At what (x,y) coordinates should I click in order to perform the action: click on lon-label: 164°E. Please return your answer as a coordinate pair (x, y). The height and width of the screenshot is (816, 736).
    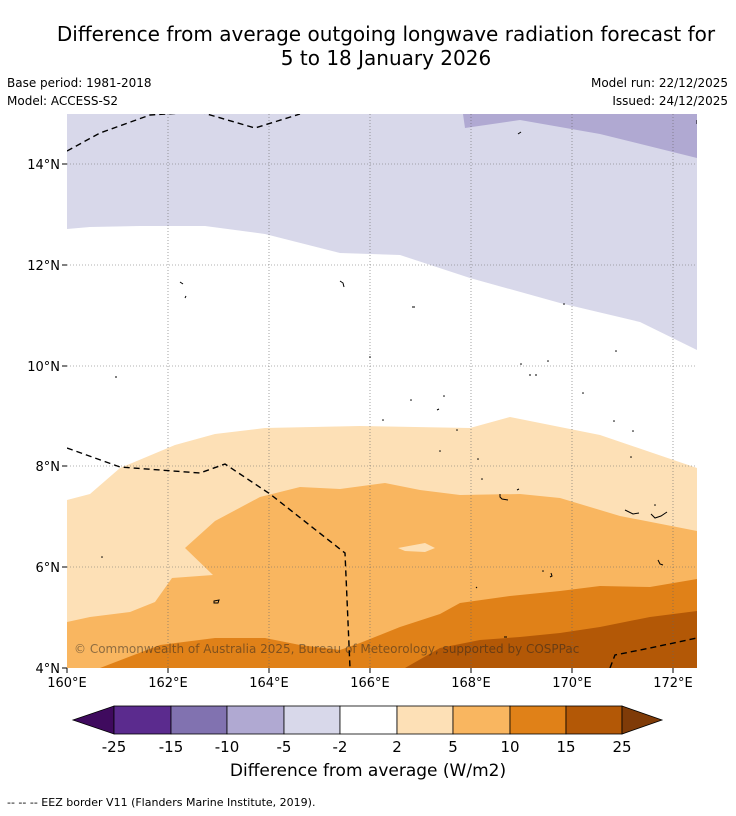
    Looking at the image, I should click on (269, 683).